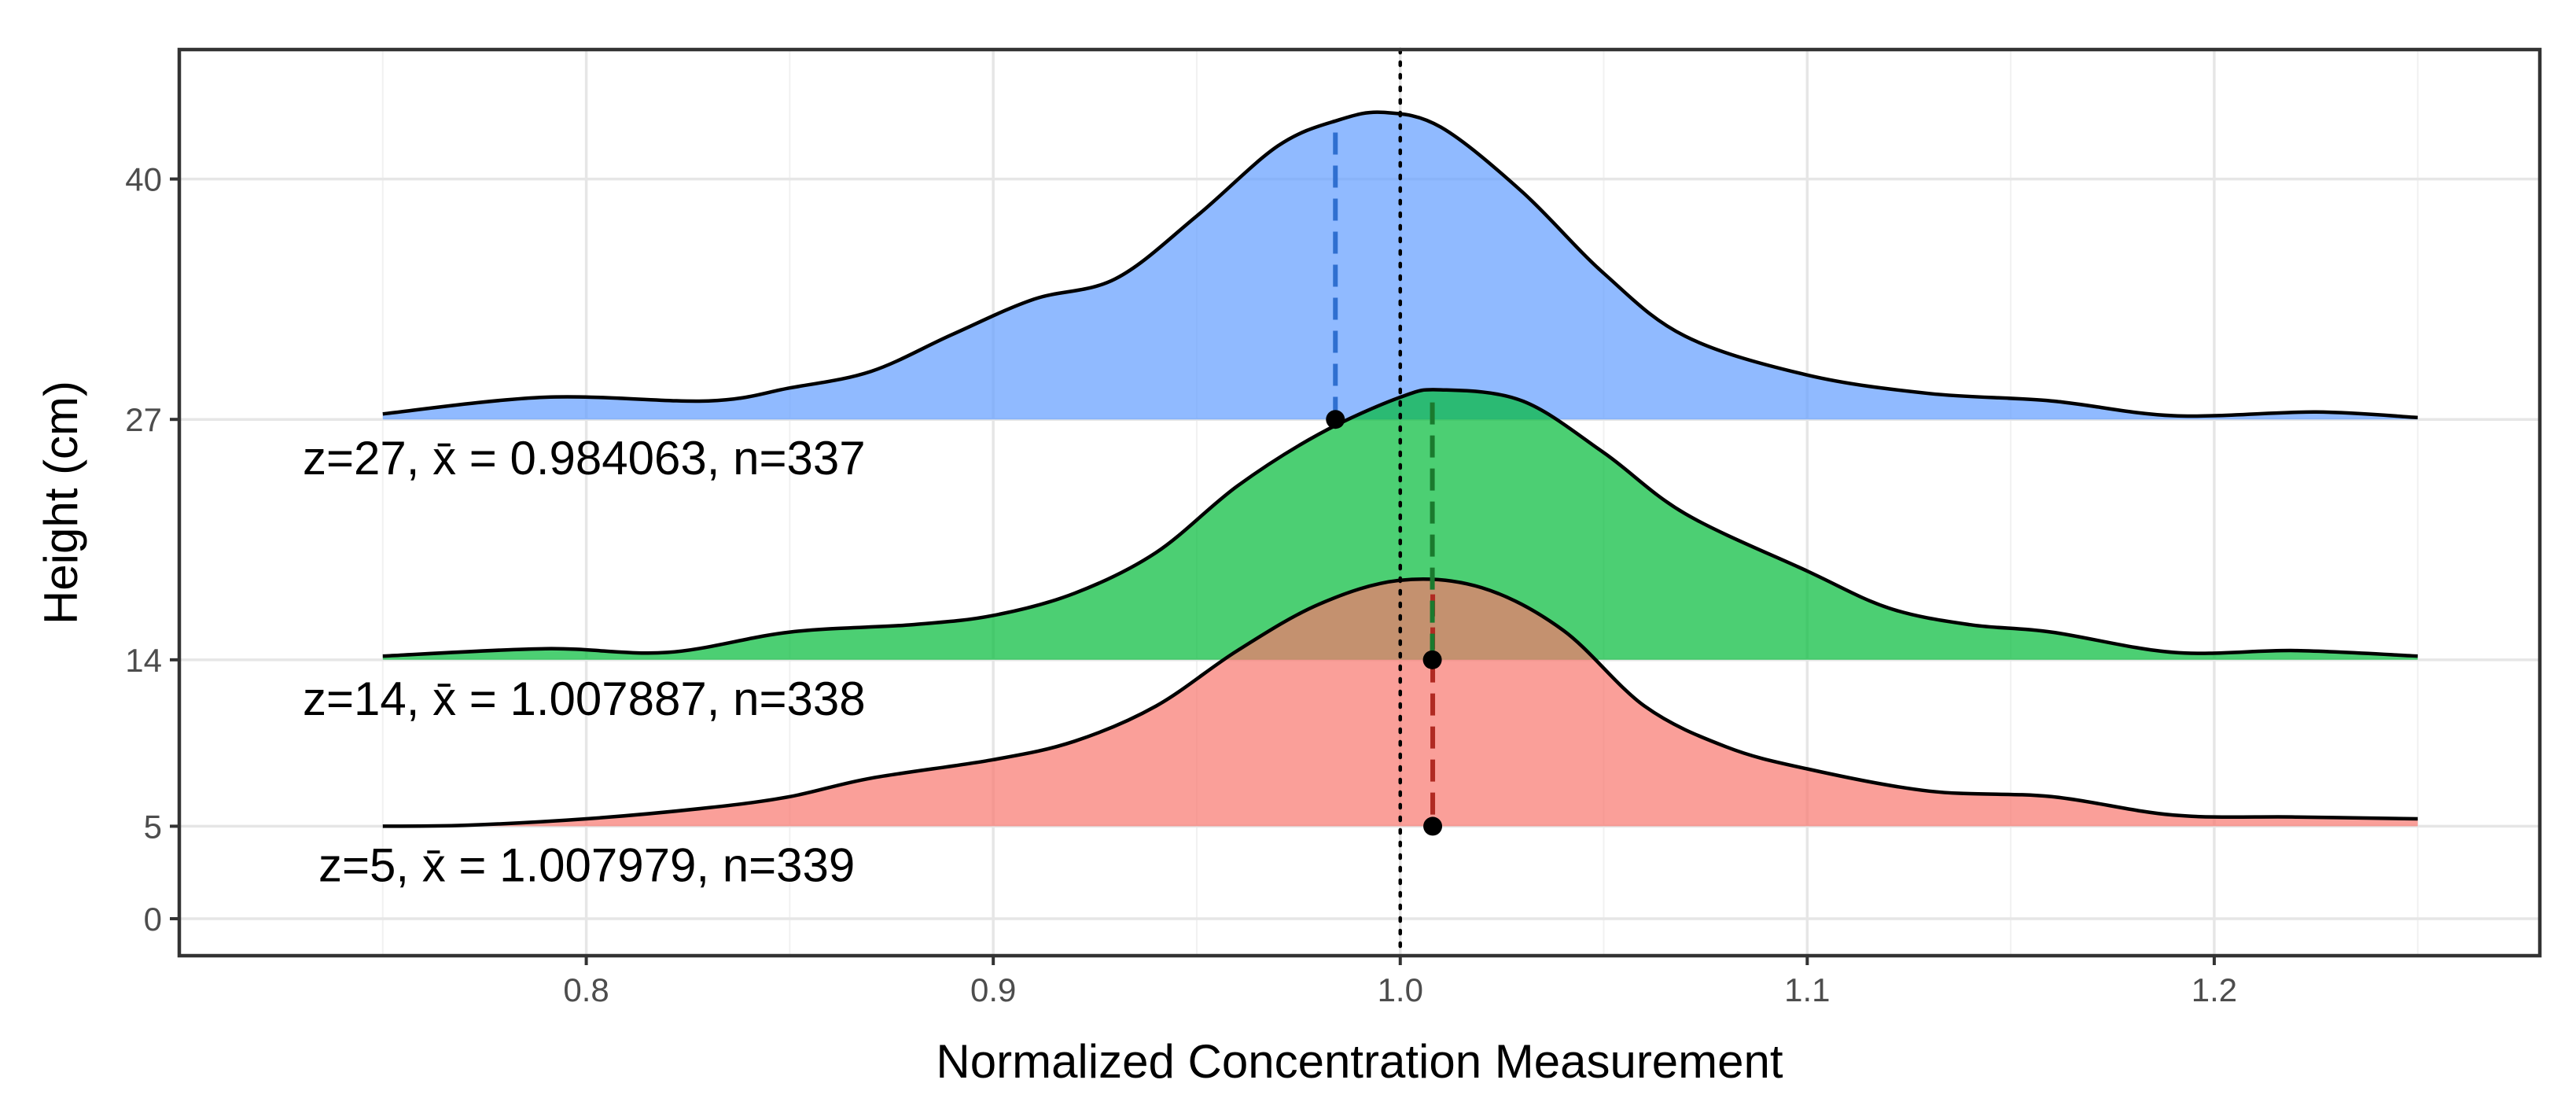 The width and height of the screenshot is (2576, 1113). Describe the element at coordinates (586, 865) in the screenshot. I see `ridge-label-5: z=5, x̄ = 1.007979, n=339` at that location.